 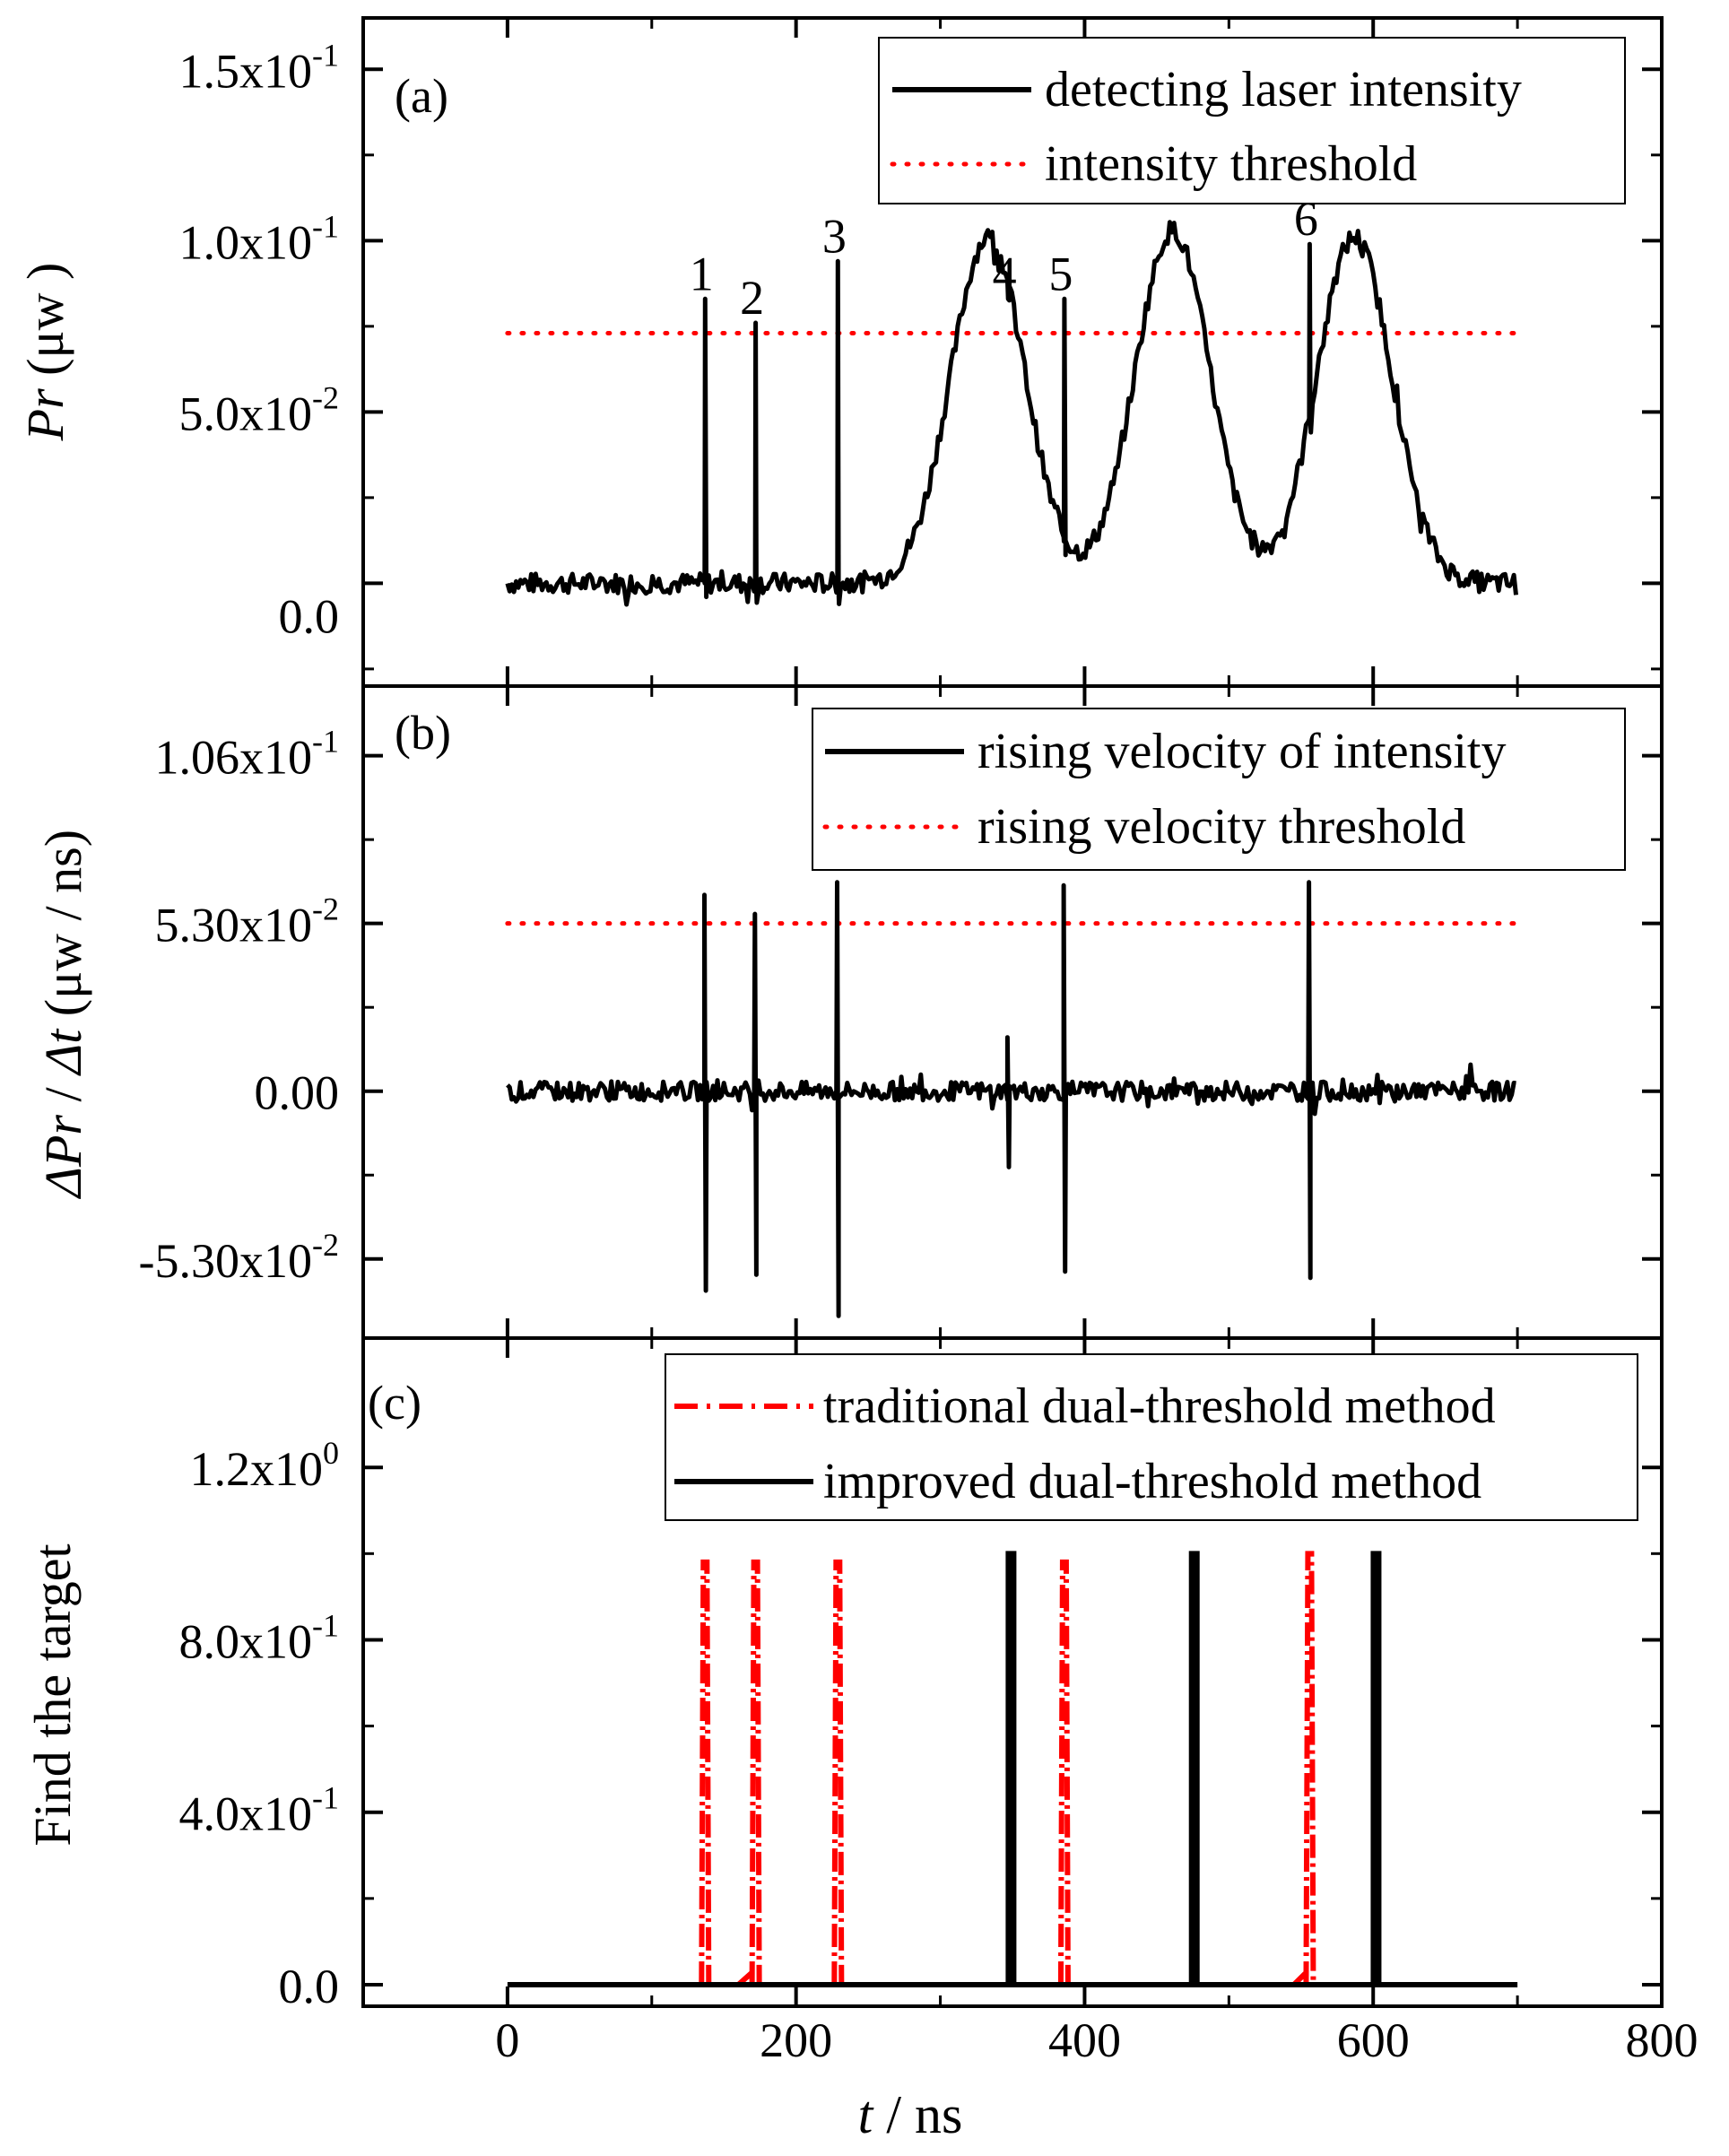 What do you see at coordinates (1085, 2040) in the screenshot?
I see `x-tick-label: 400` at bounding box center [1085, 2040].